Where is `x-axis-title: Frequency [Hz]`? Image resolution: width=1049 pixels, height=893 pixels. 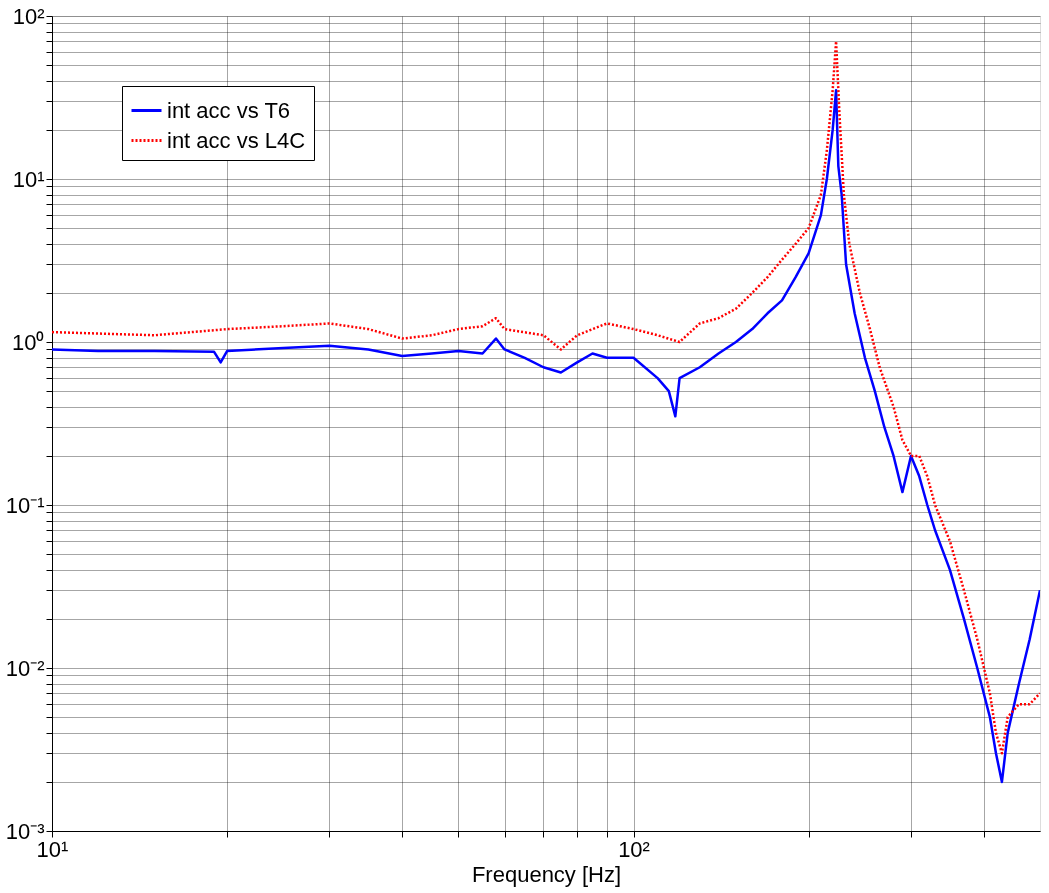 x-axis-title: Frequency [Hz] is located at coordinates (546, 874).